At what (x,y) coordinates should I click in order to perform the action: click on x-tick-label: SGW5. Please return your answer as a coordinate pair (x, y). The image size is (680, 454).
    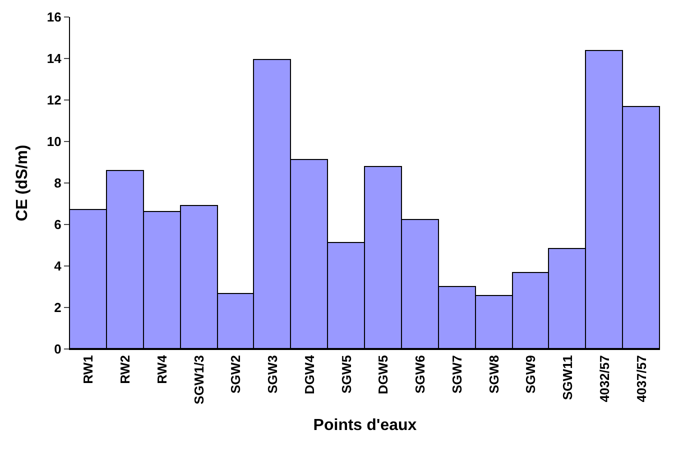
    Looking at the image, I should click on (346, 374).